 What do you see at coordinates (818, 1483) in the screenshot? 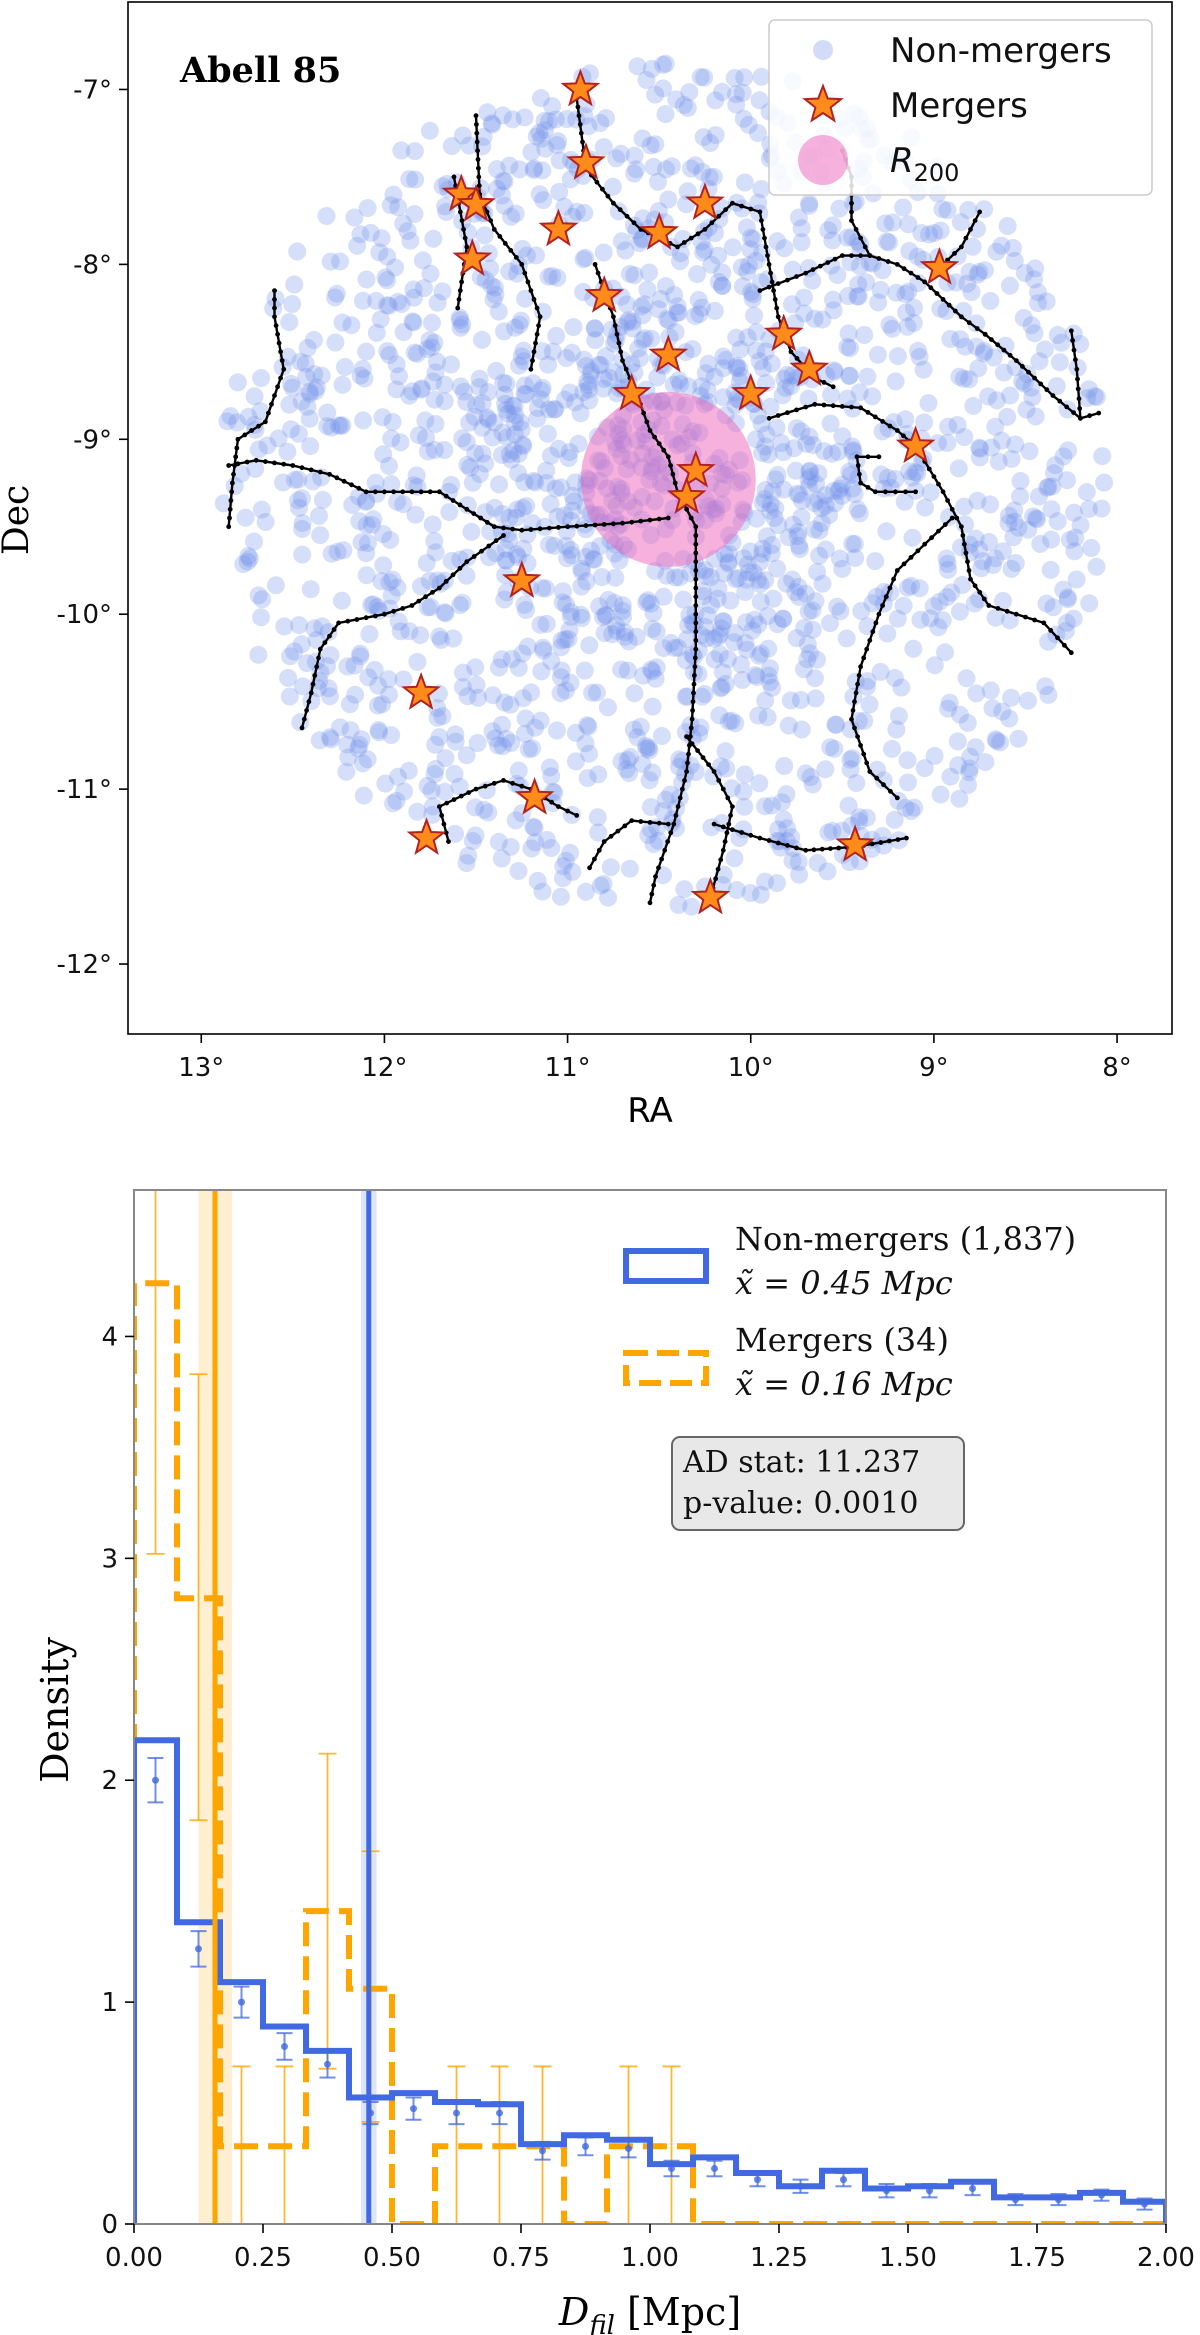
I see `ad-stat-box: AD stat: 11.237 p-value: 0.0010` at bounding box center [818, 1483].